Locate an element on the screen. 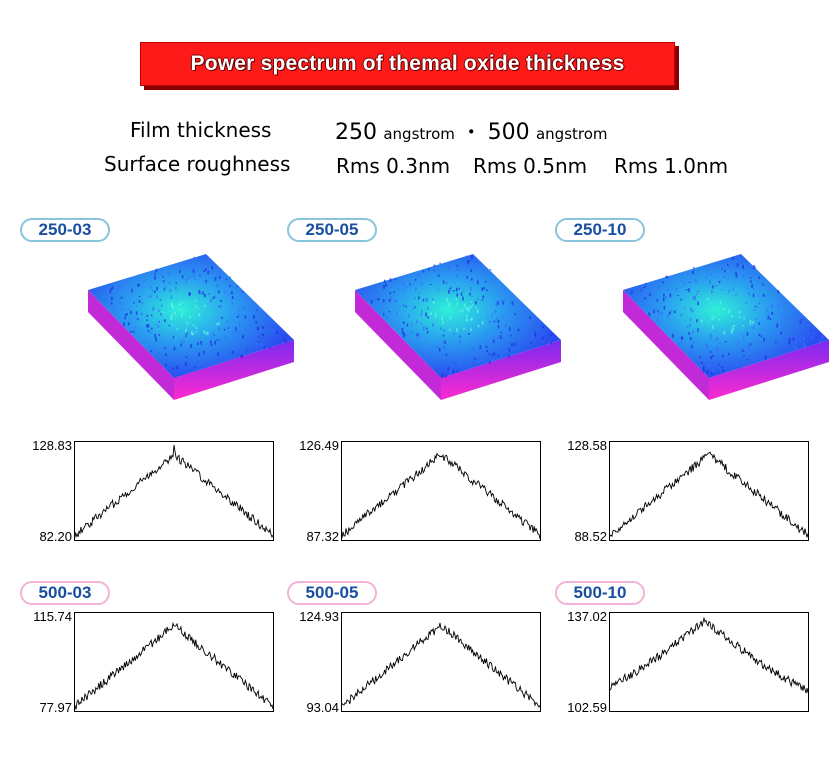 This screenshot has width=840, height=761. sample-label-250-03: 250-03 is located at coordinates (65, 230).